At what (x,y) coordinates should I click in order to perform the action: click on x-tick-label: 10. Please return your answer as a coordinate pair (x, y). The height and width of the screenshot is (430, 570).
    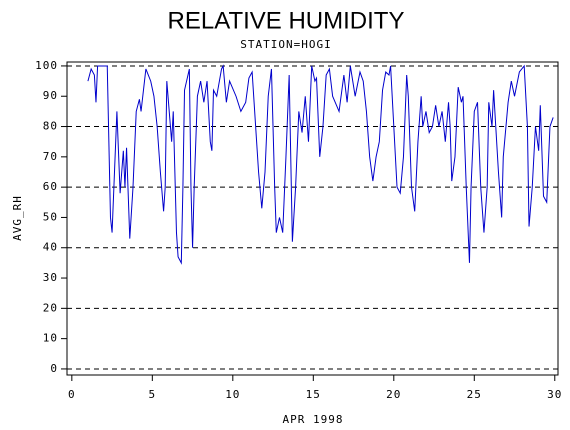
    Looking at the image, I should click on (232, 394).